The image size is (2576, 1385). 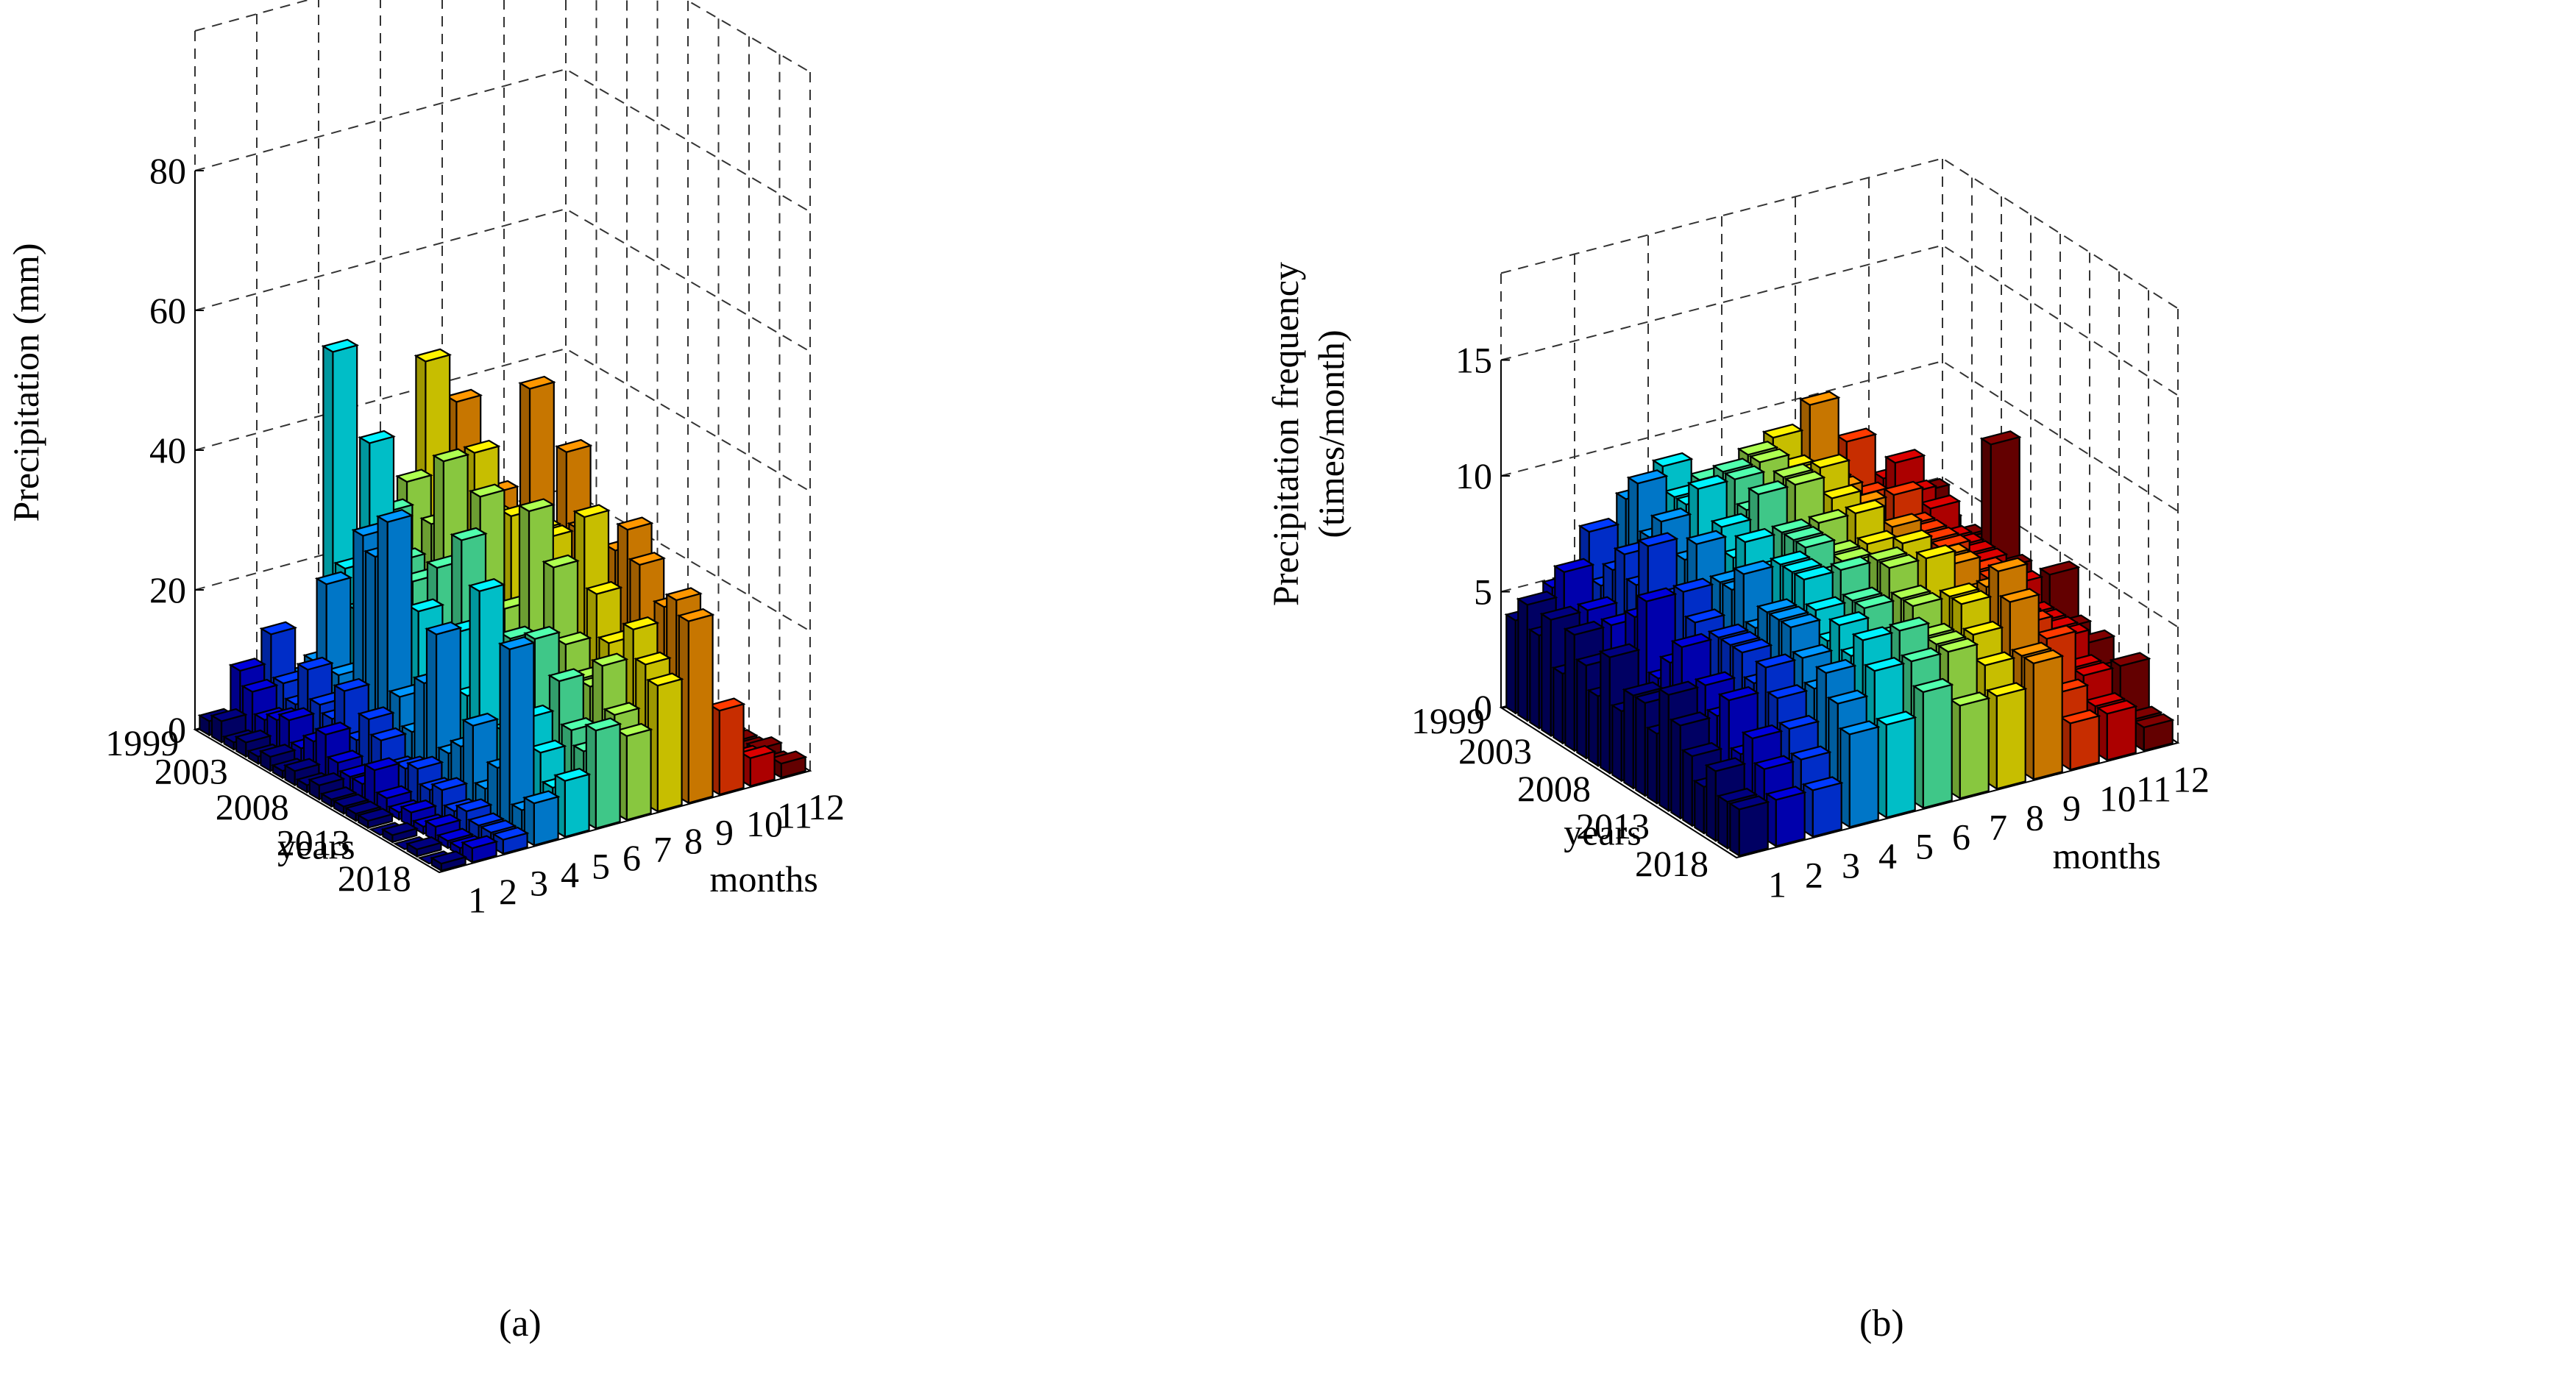 What do you see at coordinates (695, 706) in the screenshot?
I see `bar-2018-m9` at bounding box center [695, 706].